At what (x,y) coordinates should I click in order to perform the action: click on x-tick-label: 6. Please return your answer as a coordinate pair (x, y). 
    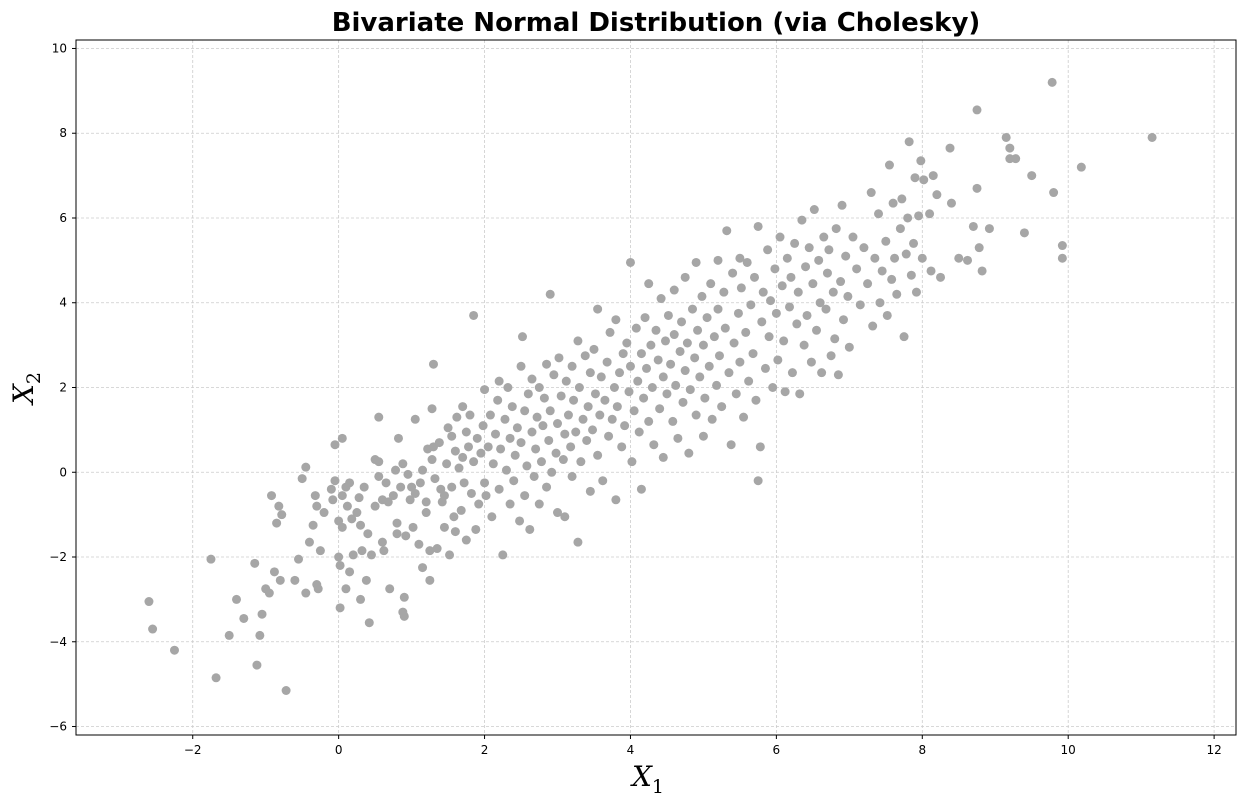
    Looking at the image, I should click on (777, 750).